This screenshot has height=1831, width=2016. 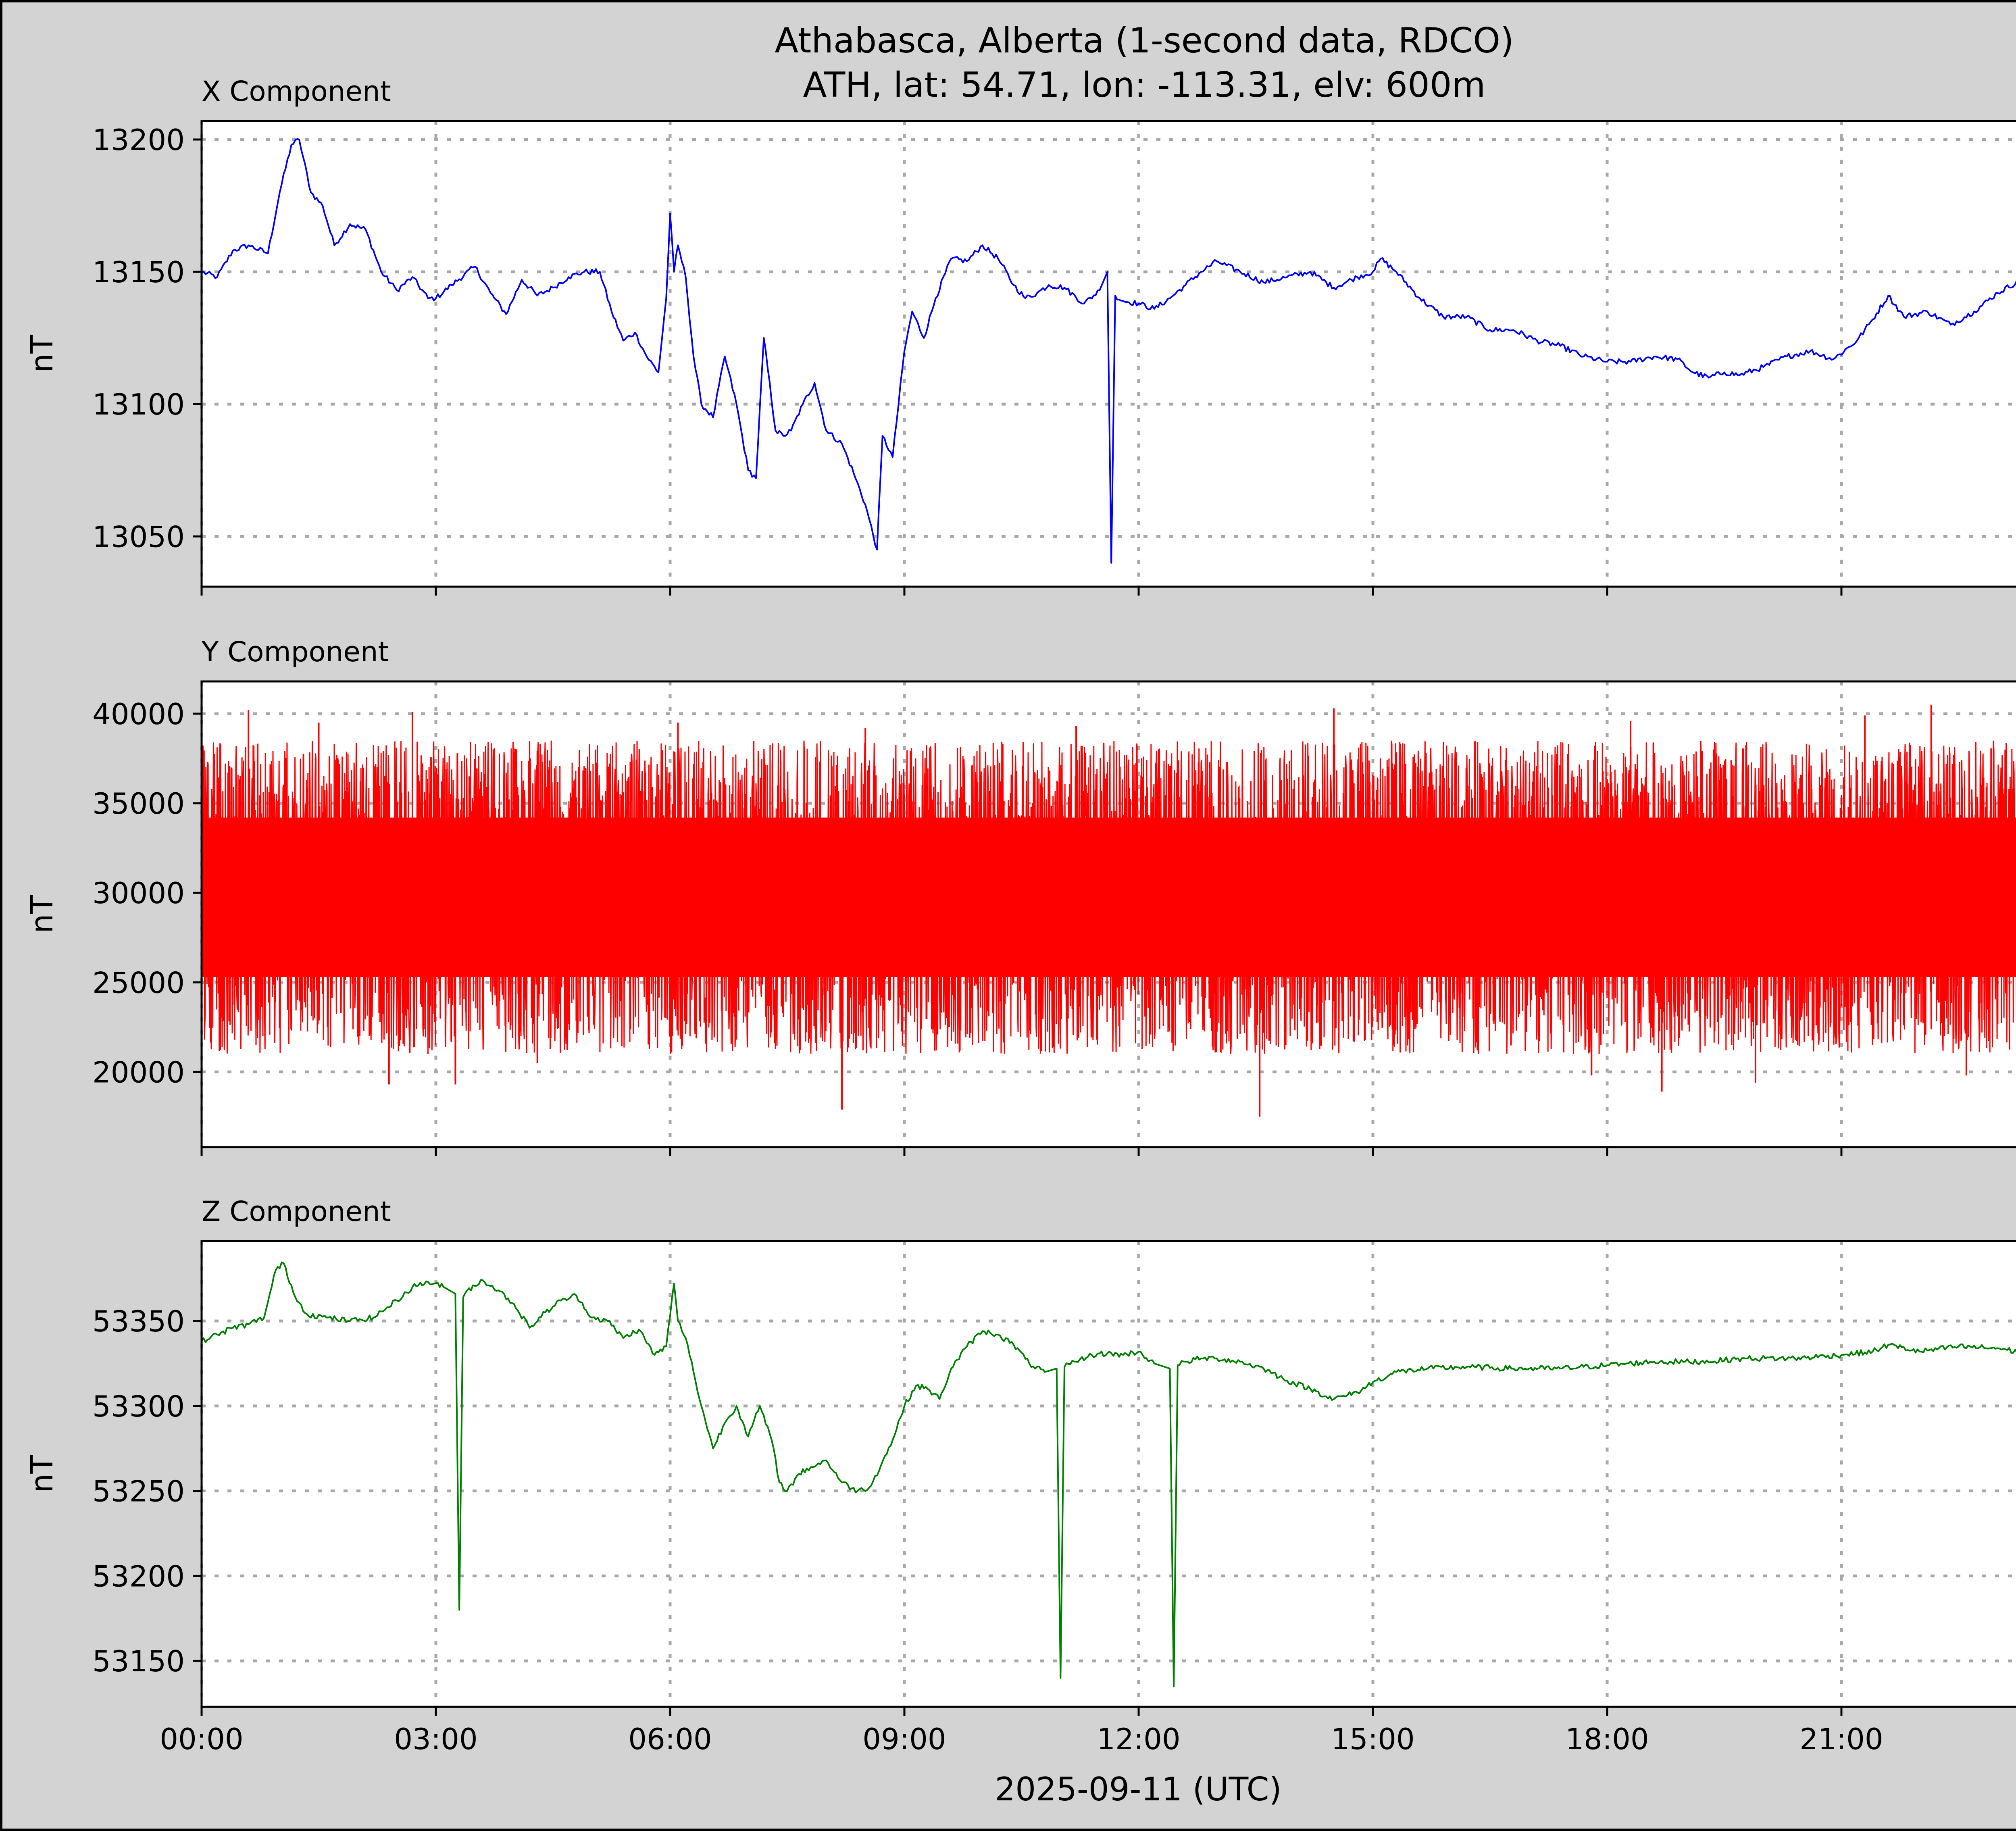 What do you see at coordinates (138, 1491) in the screenshot?
I see `y-tick-label: 53250` at bounding box center [138, 1491].